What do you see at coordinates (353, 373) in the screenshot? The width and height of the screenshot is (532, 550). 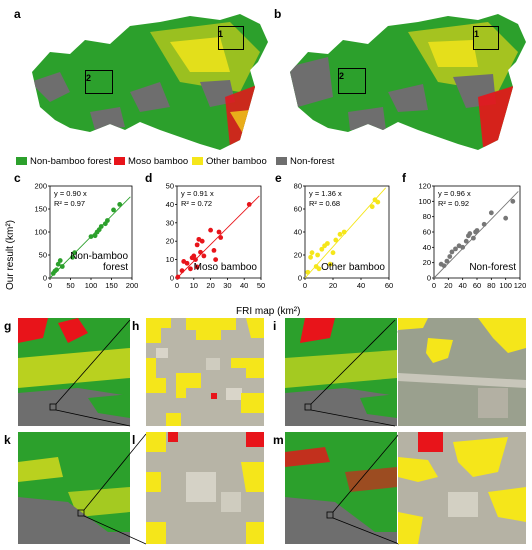 I see `zoom-lines-i` at bounding box center [353, 373].